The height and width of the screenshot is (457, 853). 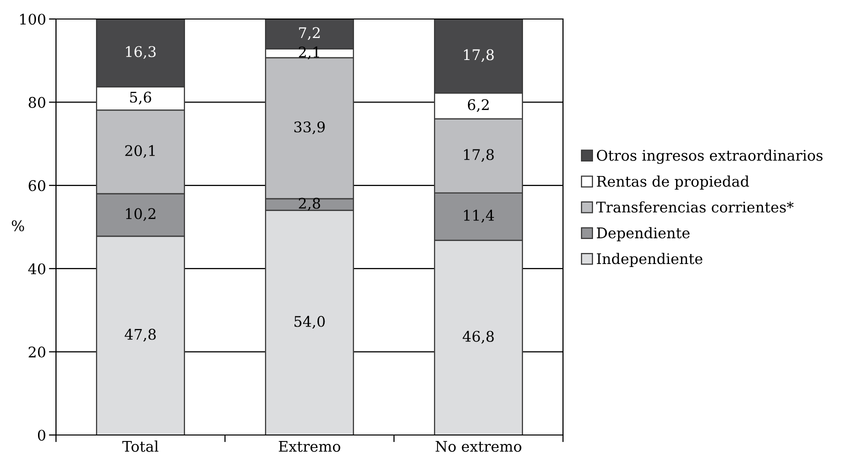 What do you see at coordinates (37, 268) in the screenshot?
I see `y-tick-label: 40` at bounding box center [37, 268].